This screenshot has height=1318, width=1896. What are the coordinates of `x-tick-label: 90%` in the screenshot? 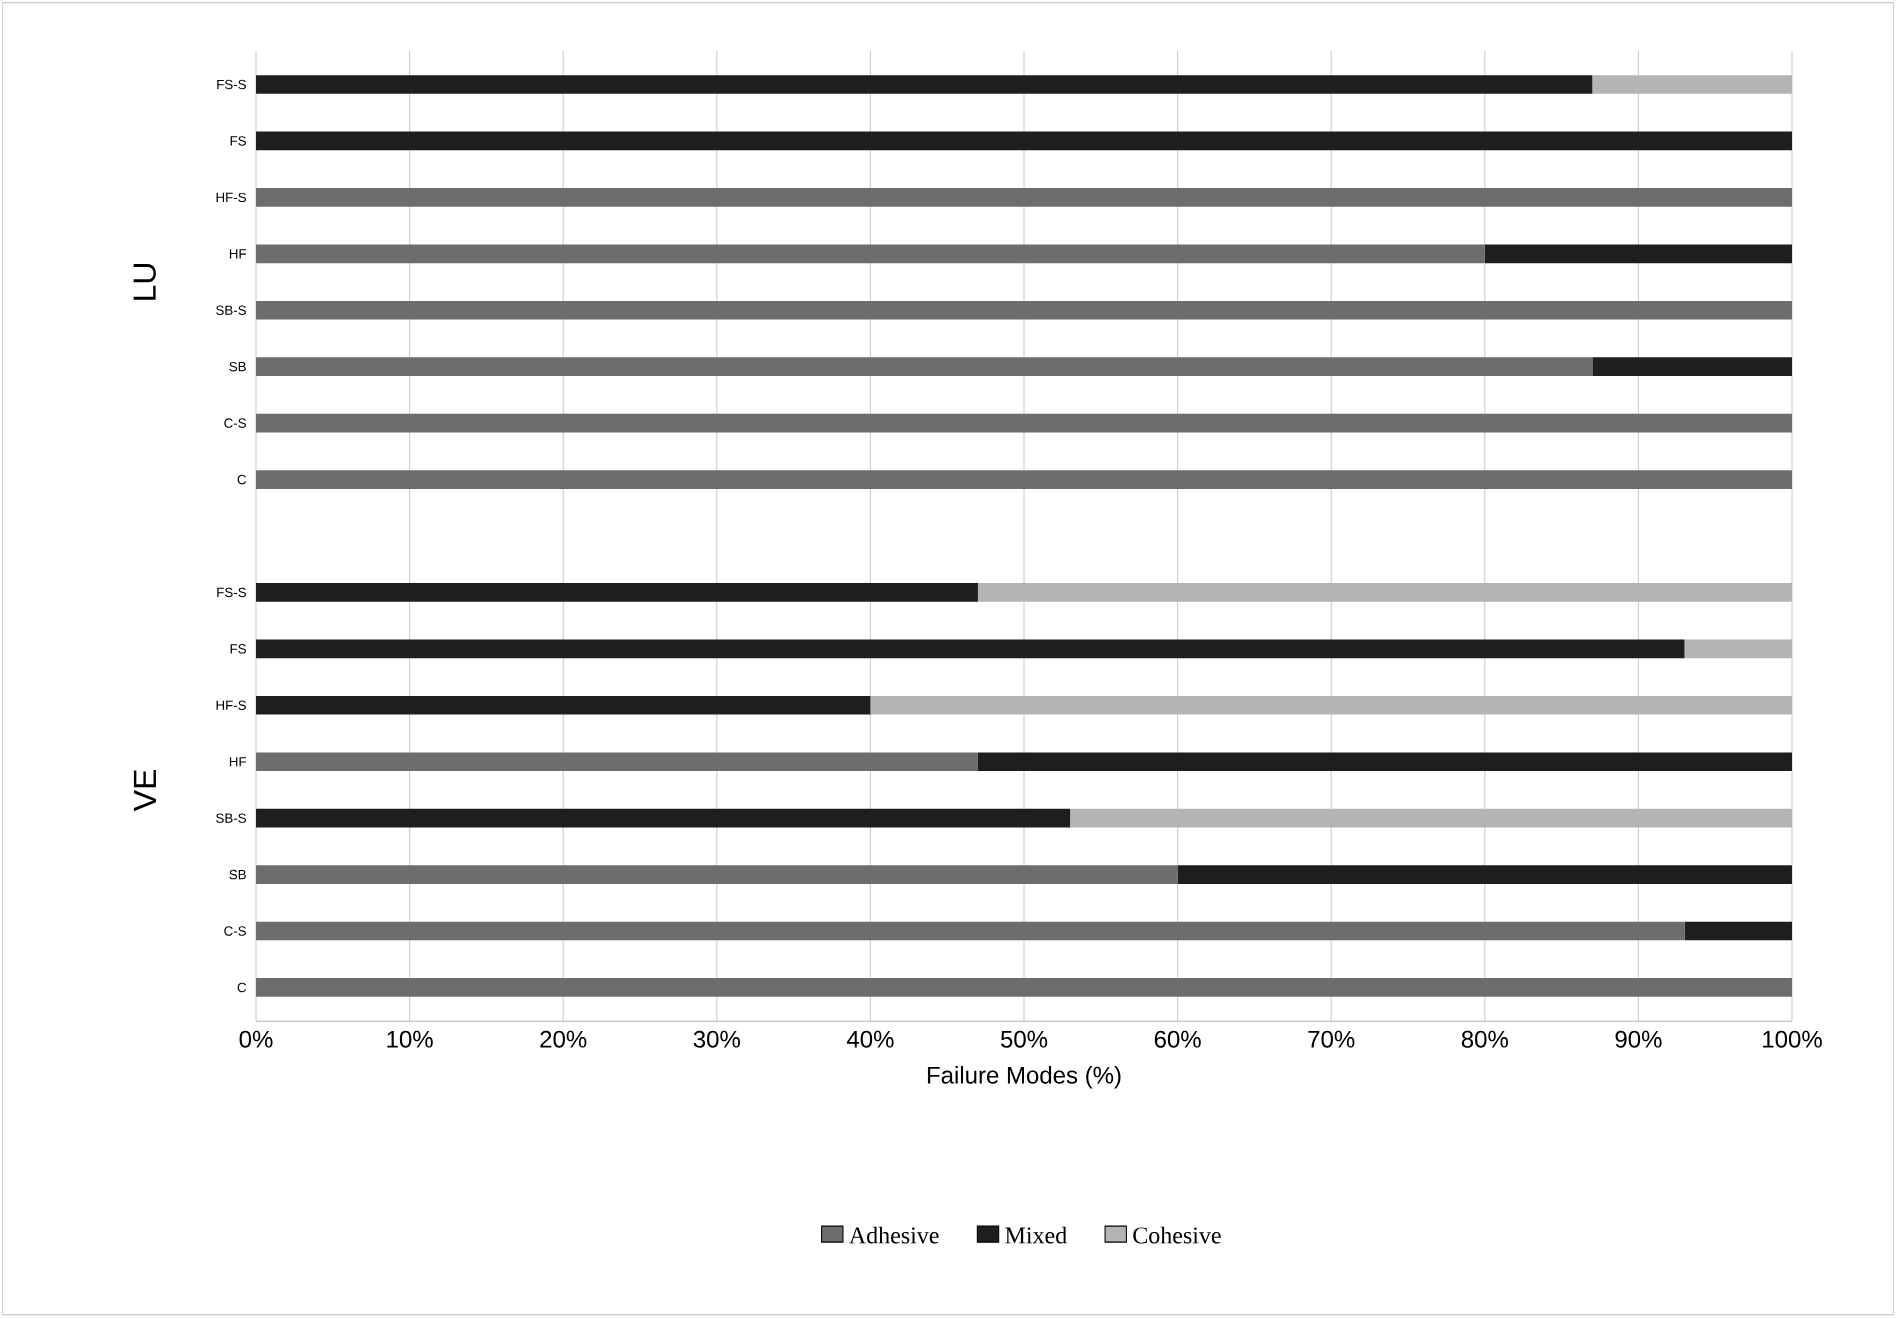 It's located at (1638, 1040).